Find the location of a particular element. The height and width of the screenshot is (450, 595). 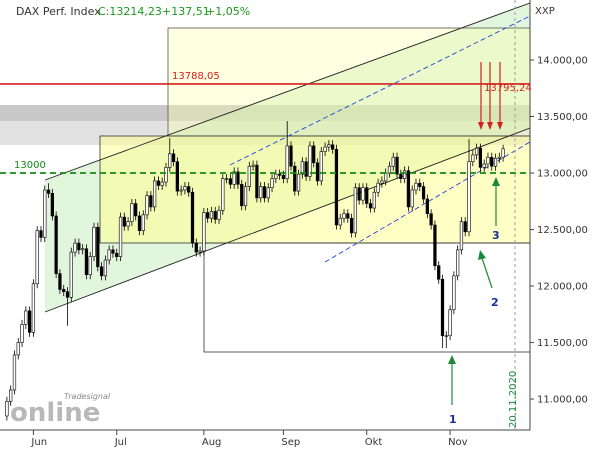

annotation: 3 is located at coordinates (496, 235).